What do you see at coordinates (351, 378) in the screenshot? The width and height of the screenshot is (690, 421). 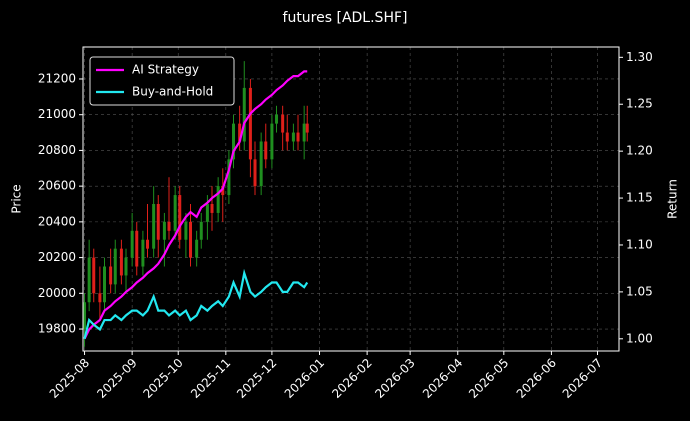 I see `x-tick-label: 2026-02` at bounding box center [351, 378].